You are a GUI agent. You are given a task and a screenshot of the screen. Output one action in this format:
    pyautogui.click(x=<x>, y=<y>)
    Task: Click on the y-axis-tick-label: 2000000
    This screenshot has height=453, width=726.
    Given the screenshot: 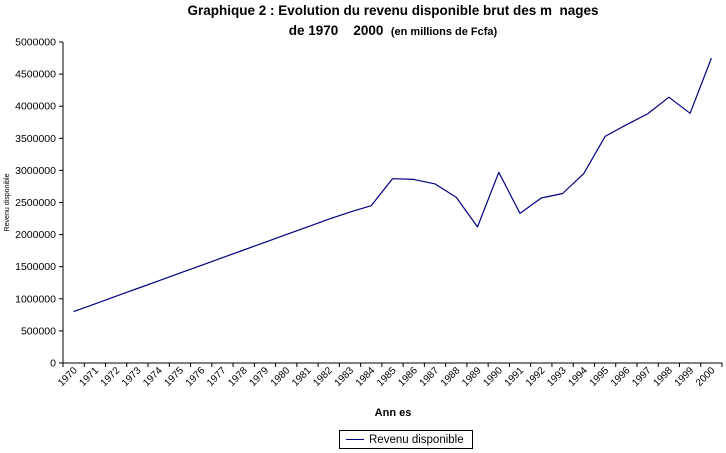 What is the action you would take?
    pyautogui.click(x=35, y=235)
    